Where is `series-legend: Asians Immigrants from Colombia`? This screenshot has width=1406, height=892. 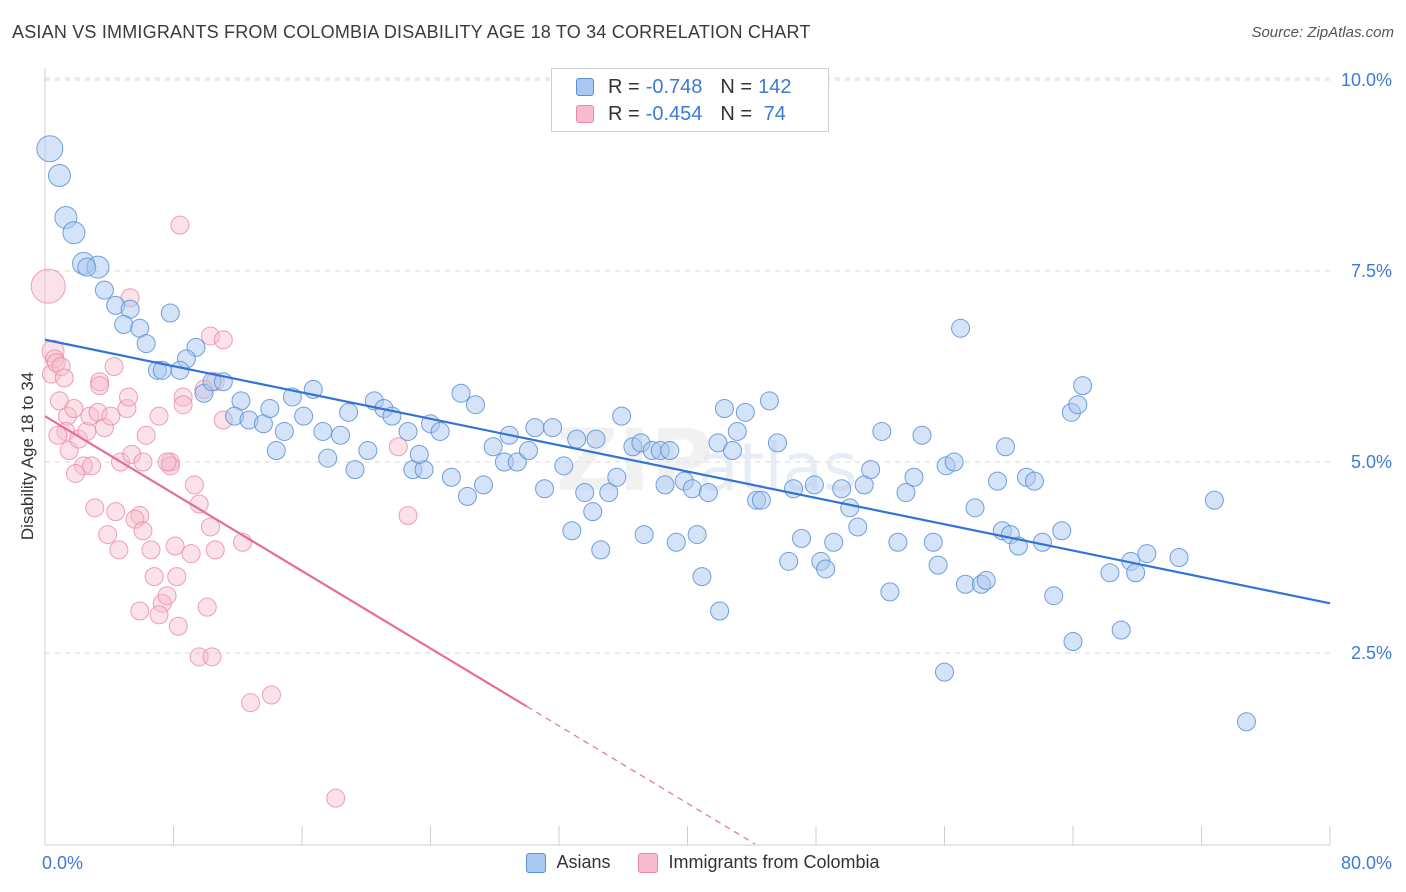
series-legend: Asians Immigrants from Colombia is located at coordinates (703, 862).